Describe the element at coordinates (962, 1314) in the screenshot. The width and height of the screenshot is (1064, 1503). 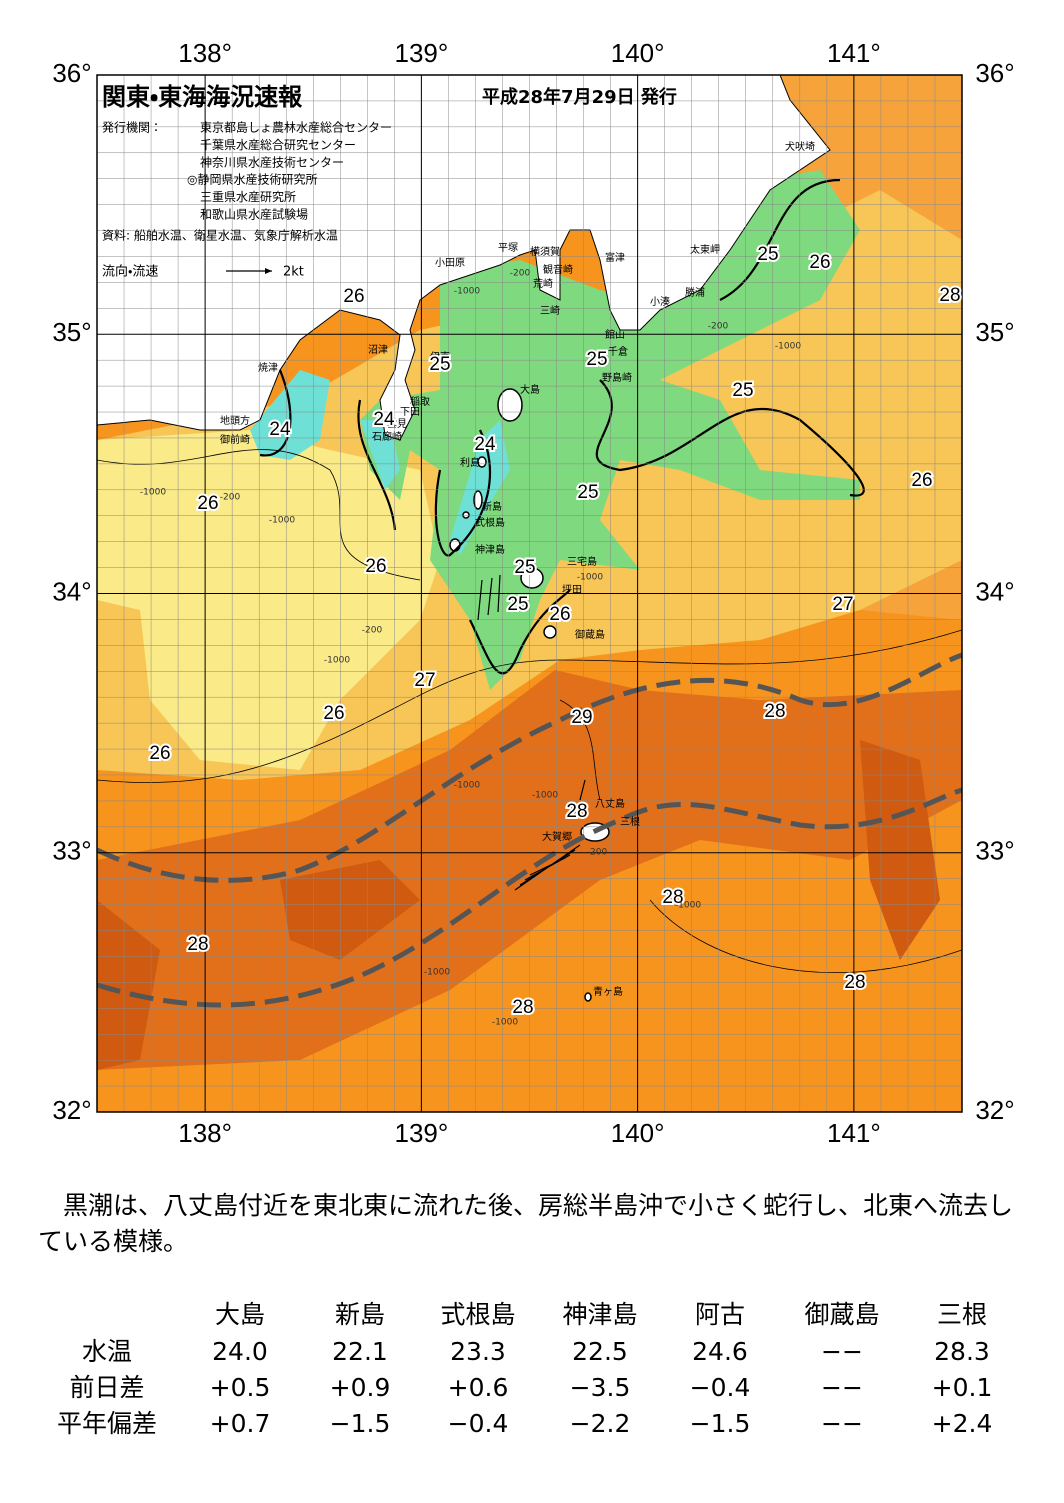
I see `table-header: 三根` at that location.